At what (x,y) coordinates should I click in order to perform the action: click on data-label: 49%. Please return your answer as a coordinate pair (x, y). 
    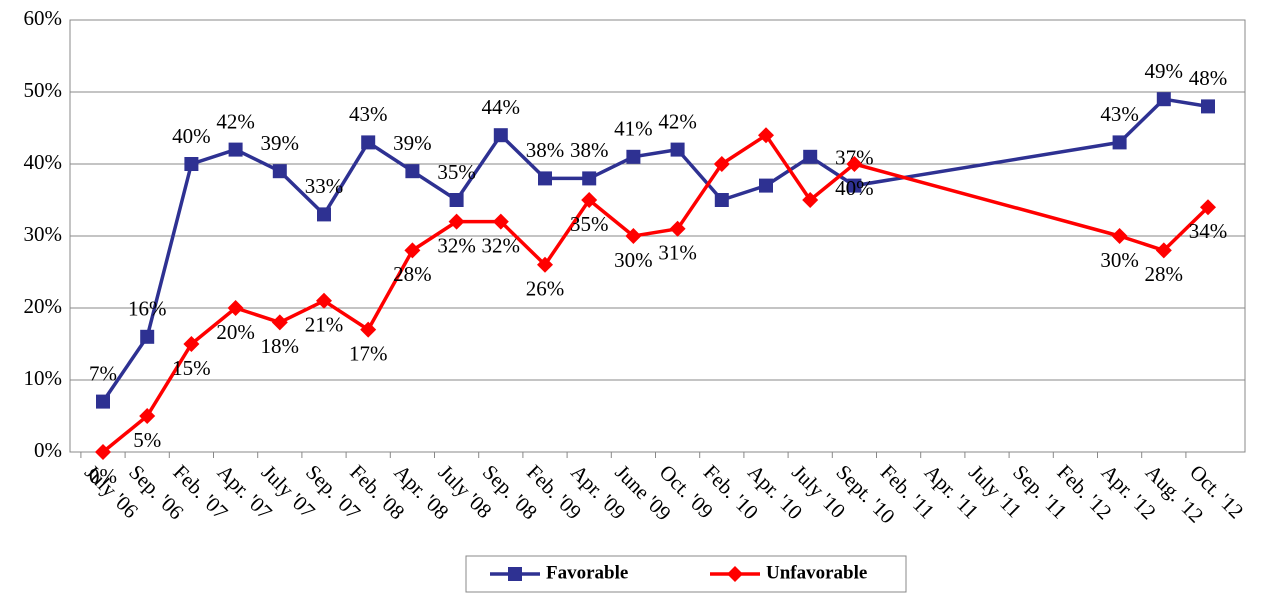
    Looking at the image, I should click on (1164, 71).